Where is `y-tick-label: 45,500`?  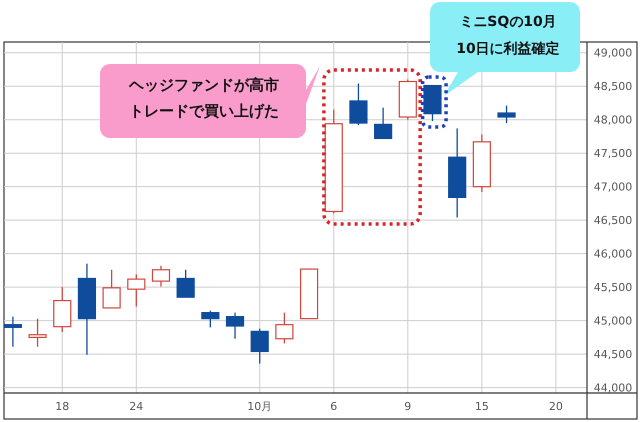 y-tick-label: 45,500 is located at coordinates (613, 287).